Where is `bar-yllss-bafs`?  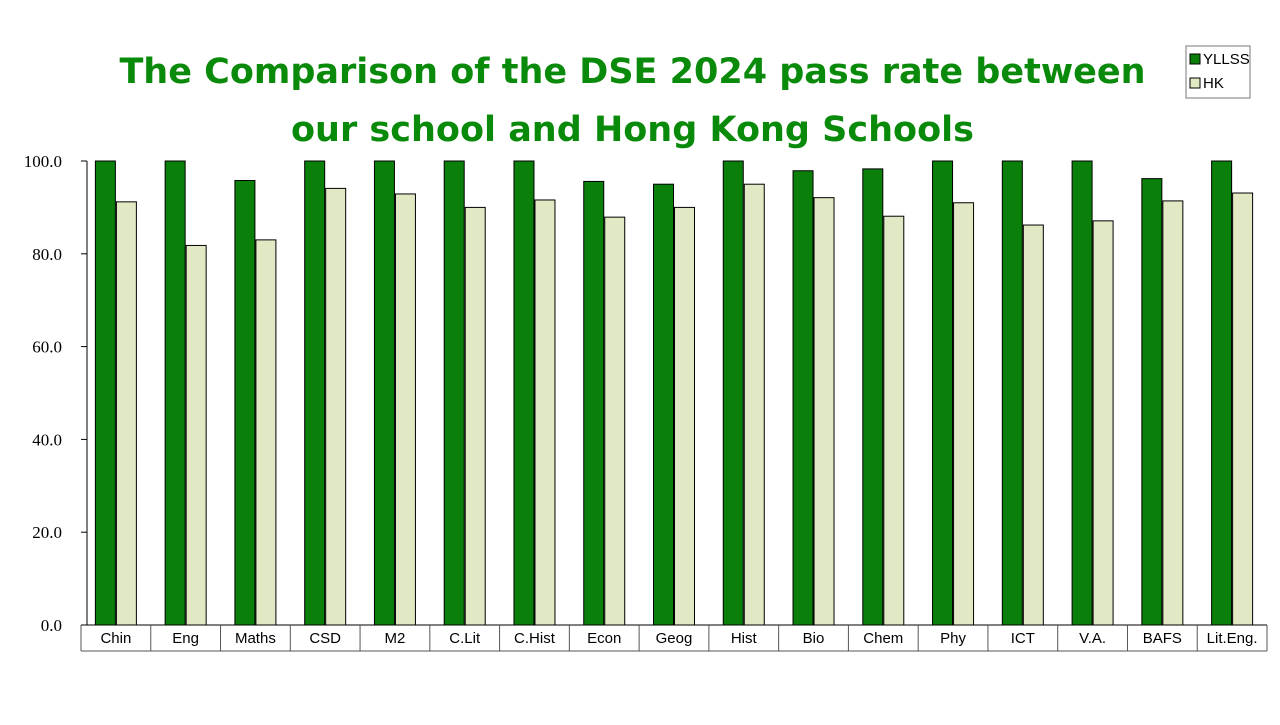
bar-yllss-bafs is located at coordinates (1152, 402).